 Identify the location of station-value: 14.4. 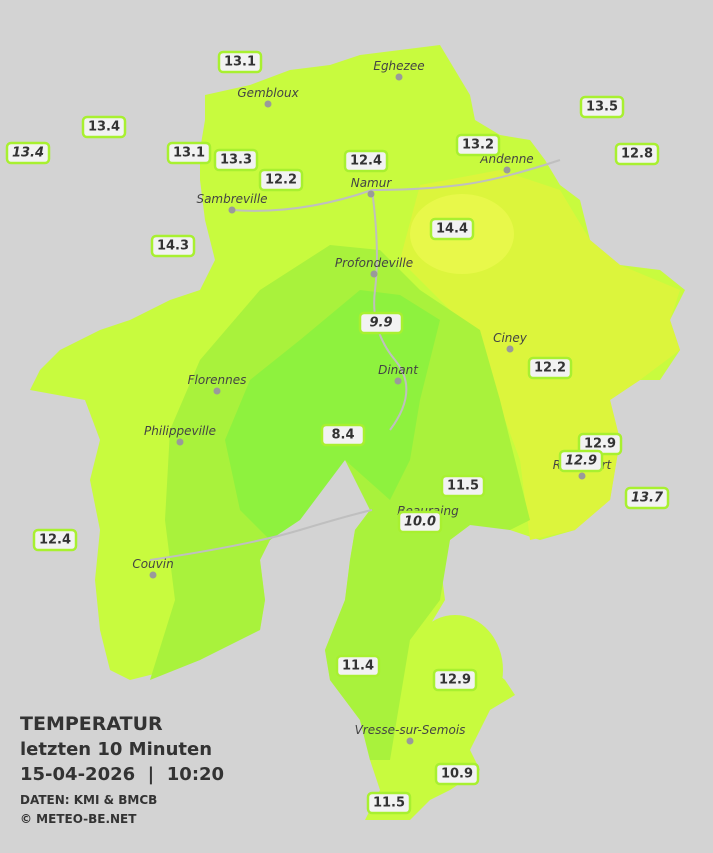
(452, 229).